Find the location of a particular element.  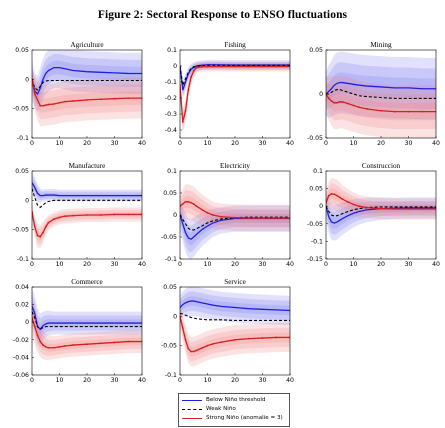

xtick-label-agriculture-3: 30 is located at coordinates (115, 143).